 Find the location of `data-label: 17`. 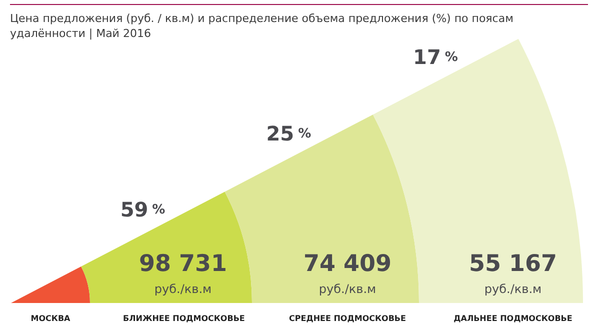

data-label: 17 is located at coordinates (427, 57).